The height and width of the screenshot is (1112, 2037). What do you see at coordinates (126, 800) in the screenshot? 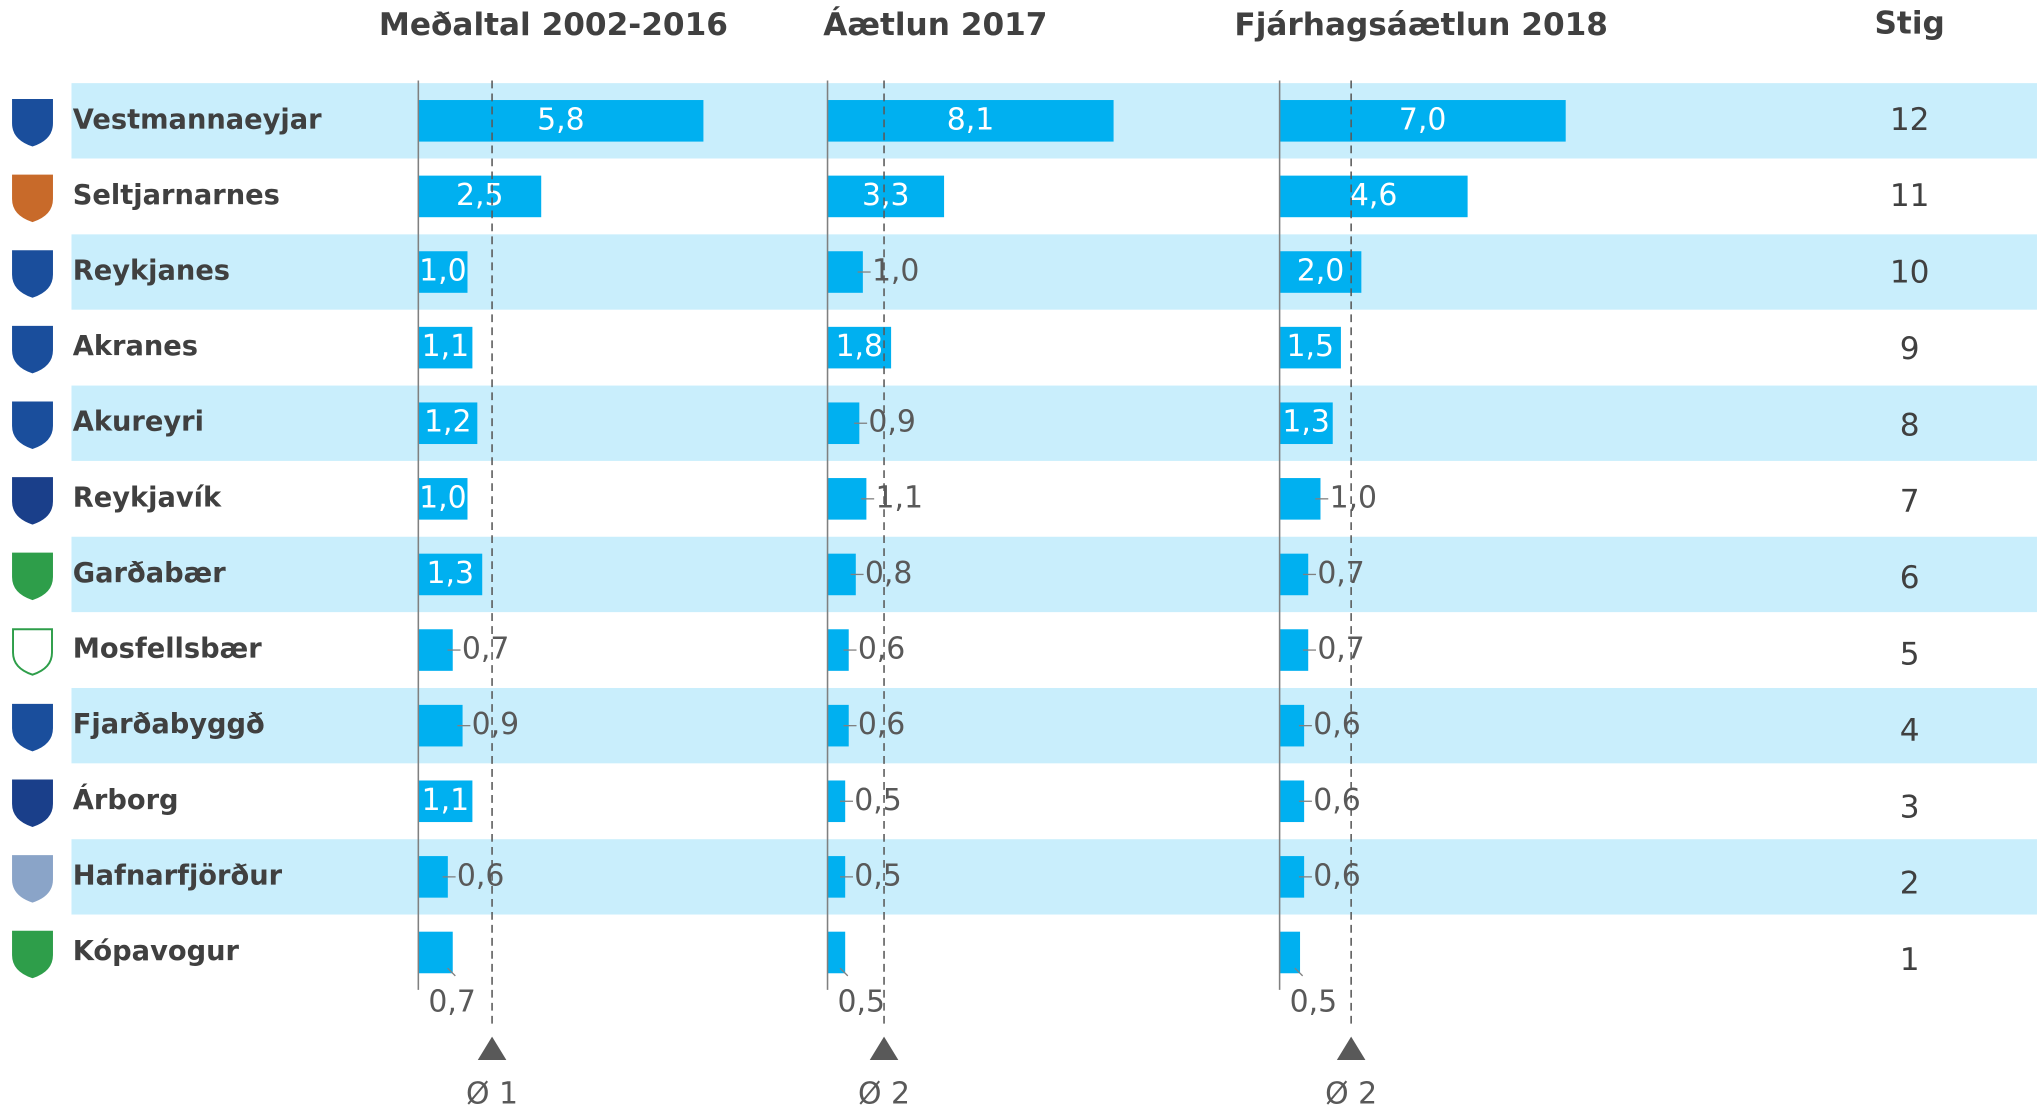
I see `category-label: Árborg` at bounding box center [126, 800].